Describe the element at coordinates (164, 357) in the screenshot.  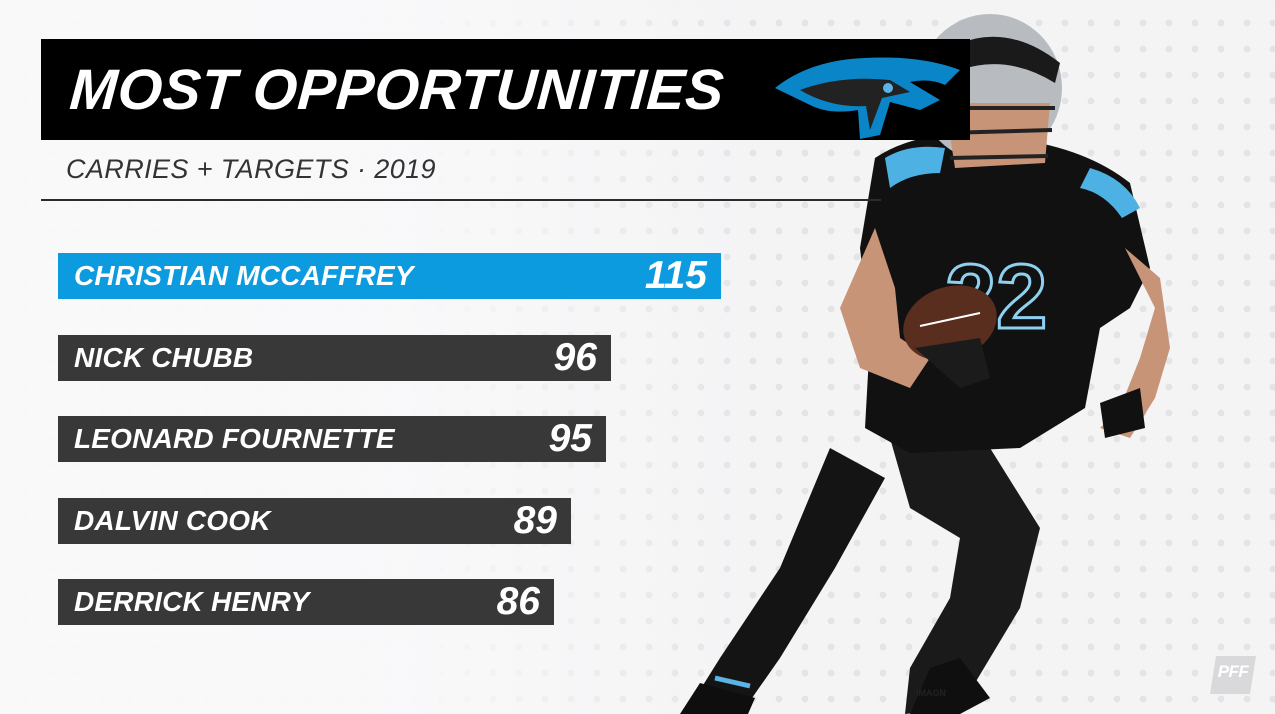
I see `bar-label: NICK CHUBB` at that location.